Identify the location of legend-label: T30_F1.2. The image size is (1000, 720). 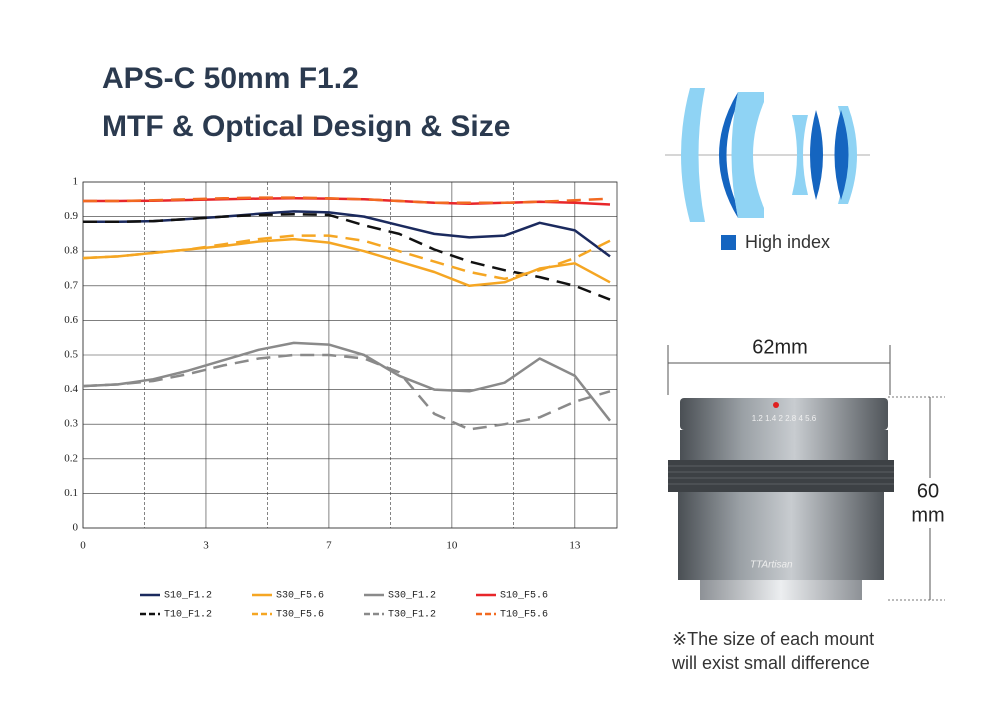
(412, 615).